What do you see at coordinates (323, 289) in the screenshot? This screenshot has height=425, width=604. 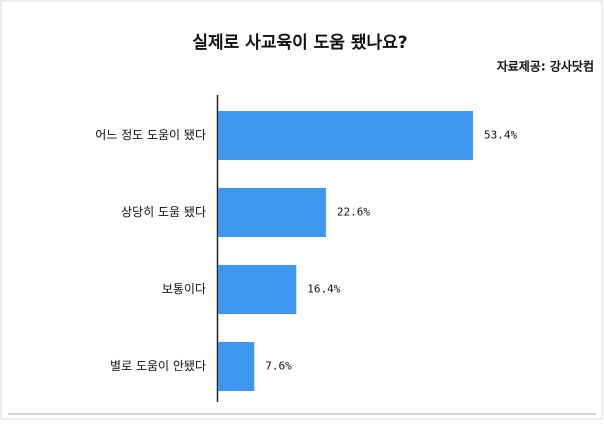 I see `value-label: 16.4%` at bounding box center [323, 289].